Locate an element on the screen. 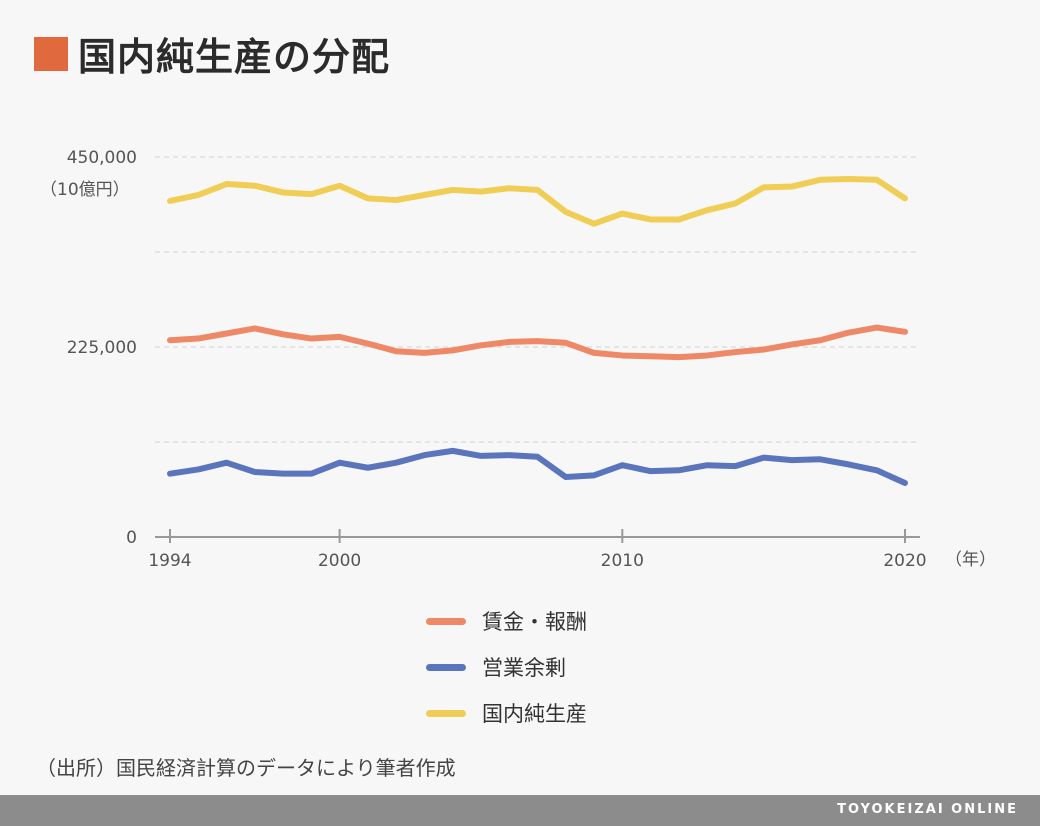 The image size is (1040, 826). y-tick-label-2: 450,000 is located at coordinates (102, 158).